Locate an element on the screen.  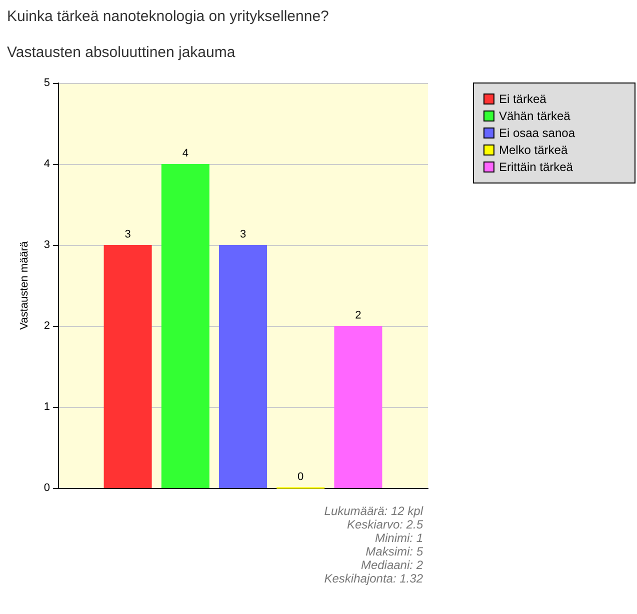
legend-label: Melko tärkeä is located at coordinates (533, 150).